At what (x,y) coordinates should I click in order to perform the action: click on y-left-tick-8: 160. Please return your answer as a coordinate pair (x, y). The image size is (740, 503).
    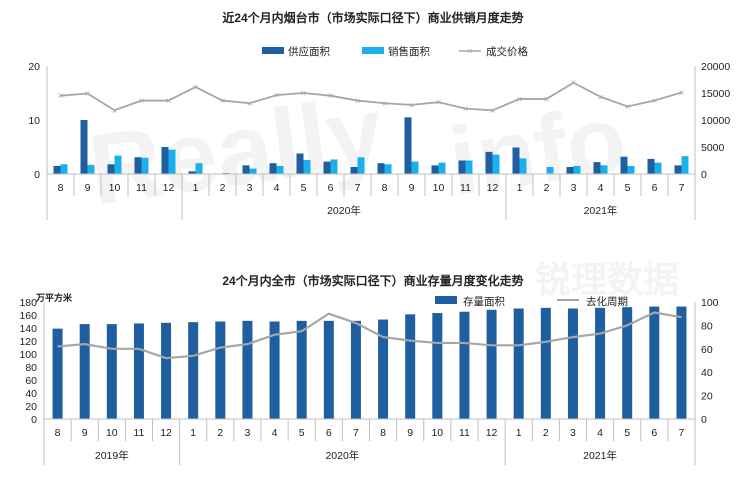
    Looking at the image, I should click on (28, 316).